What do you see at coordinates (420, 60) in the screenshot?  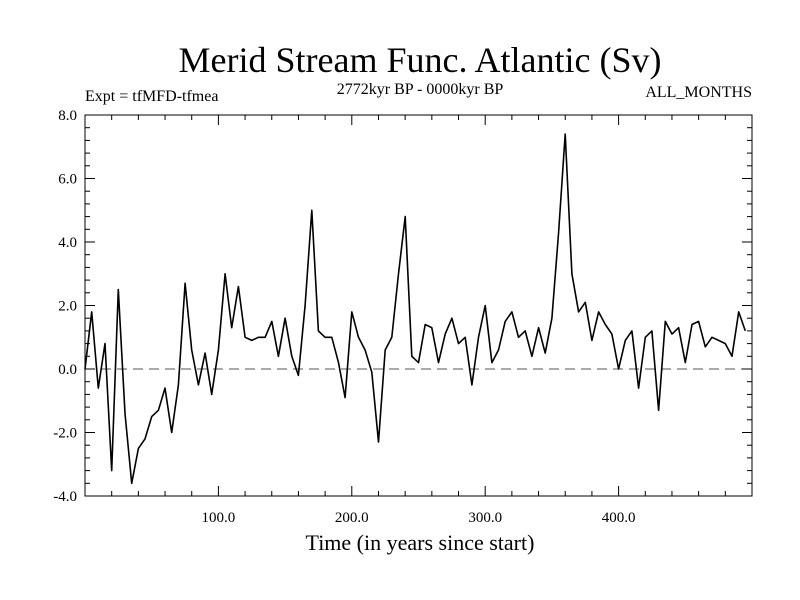 I see `chart-title: Merid Stream Func. Atlantic (Sv)` at bounding box center [420, 60].